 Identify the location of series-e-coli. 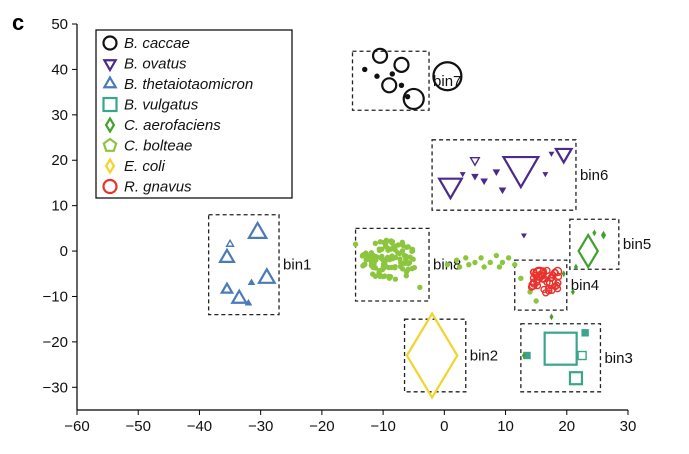
(432, 355).